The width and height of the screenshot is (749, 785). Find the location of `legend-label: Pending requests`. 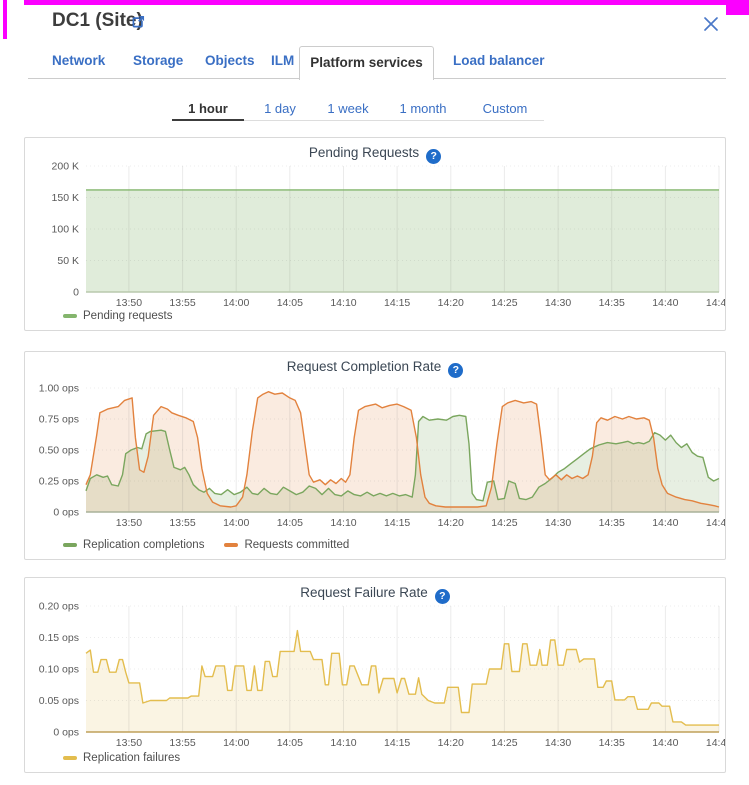

legend-label: Pending requests is located at coordinates (128, 316).